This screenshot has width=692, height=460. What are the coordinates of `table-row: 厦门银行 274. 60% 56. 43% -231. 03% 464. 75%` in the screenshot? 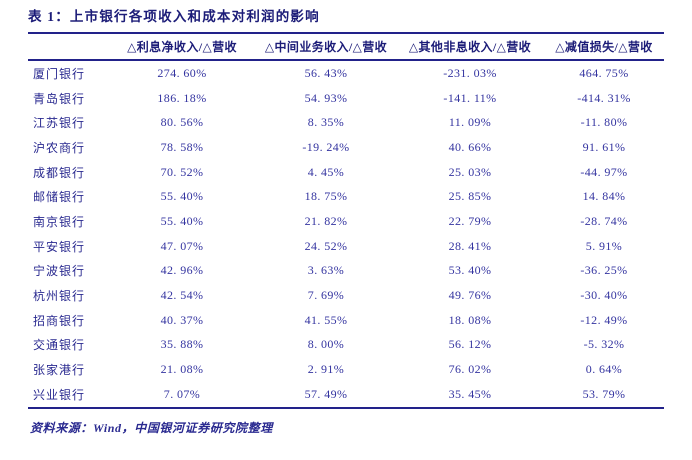 It's located at (346, 73).